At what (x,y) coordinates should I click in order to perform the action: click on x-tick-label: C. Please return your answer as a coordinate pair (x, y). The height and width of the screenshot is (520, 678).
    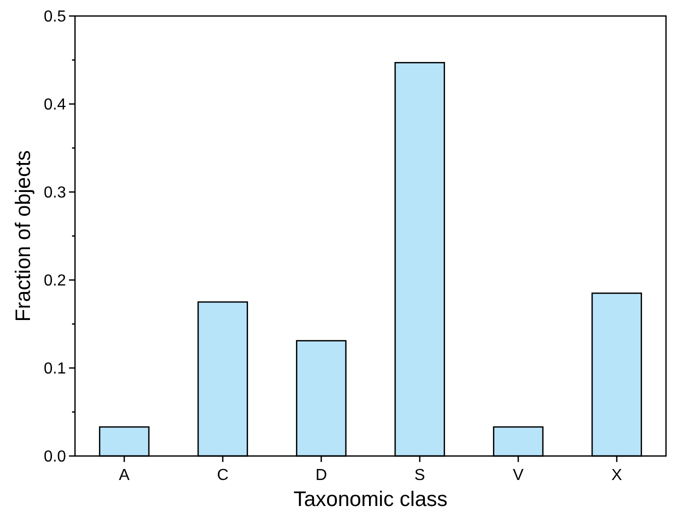
    Looking at the image, I should click on (222, 475).